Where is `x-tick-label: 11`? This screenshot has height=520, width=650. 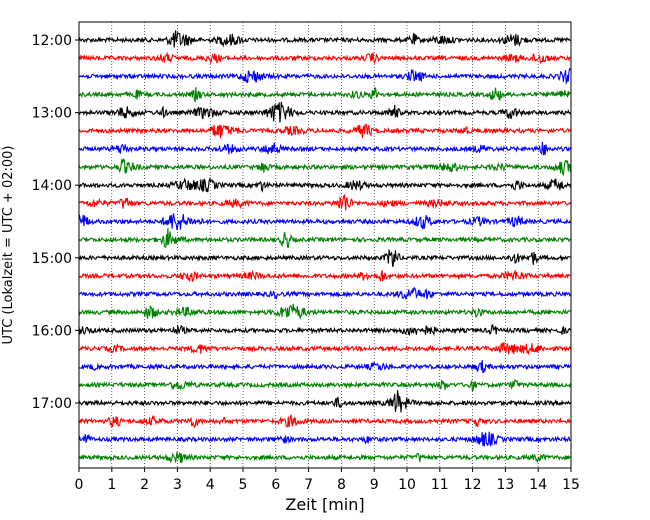 x-tick-label: 11 is located at coordinates (440, 485).